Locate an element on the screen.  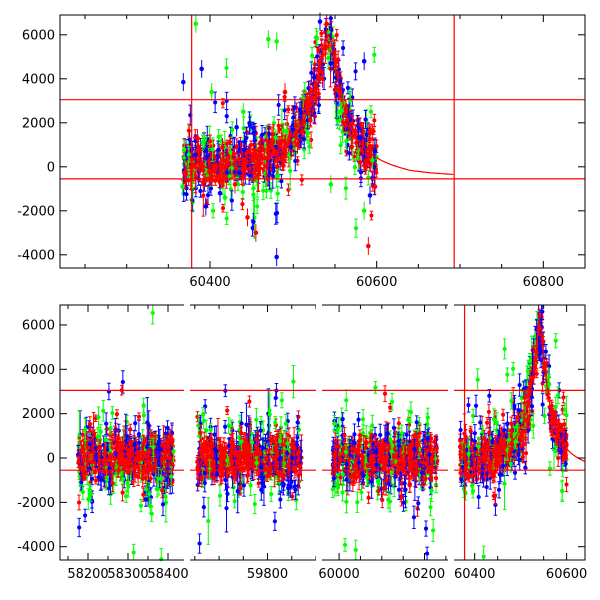
y-tick-label: -2000 is located at coordinates (36, 211).